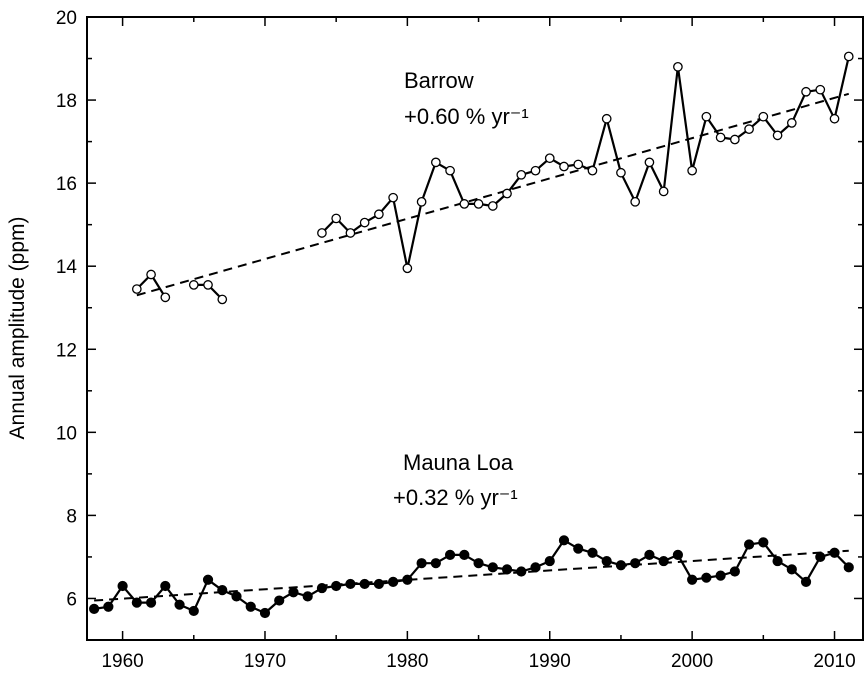 The image size is (868, 684). What do you see at coordinates (265, 661) in the screenshot?
I see `x-tick-label: 1970` at bounding box center [265, 661].